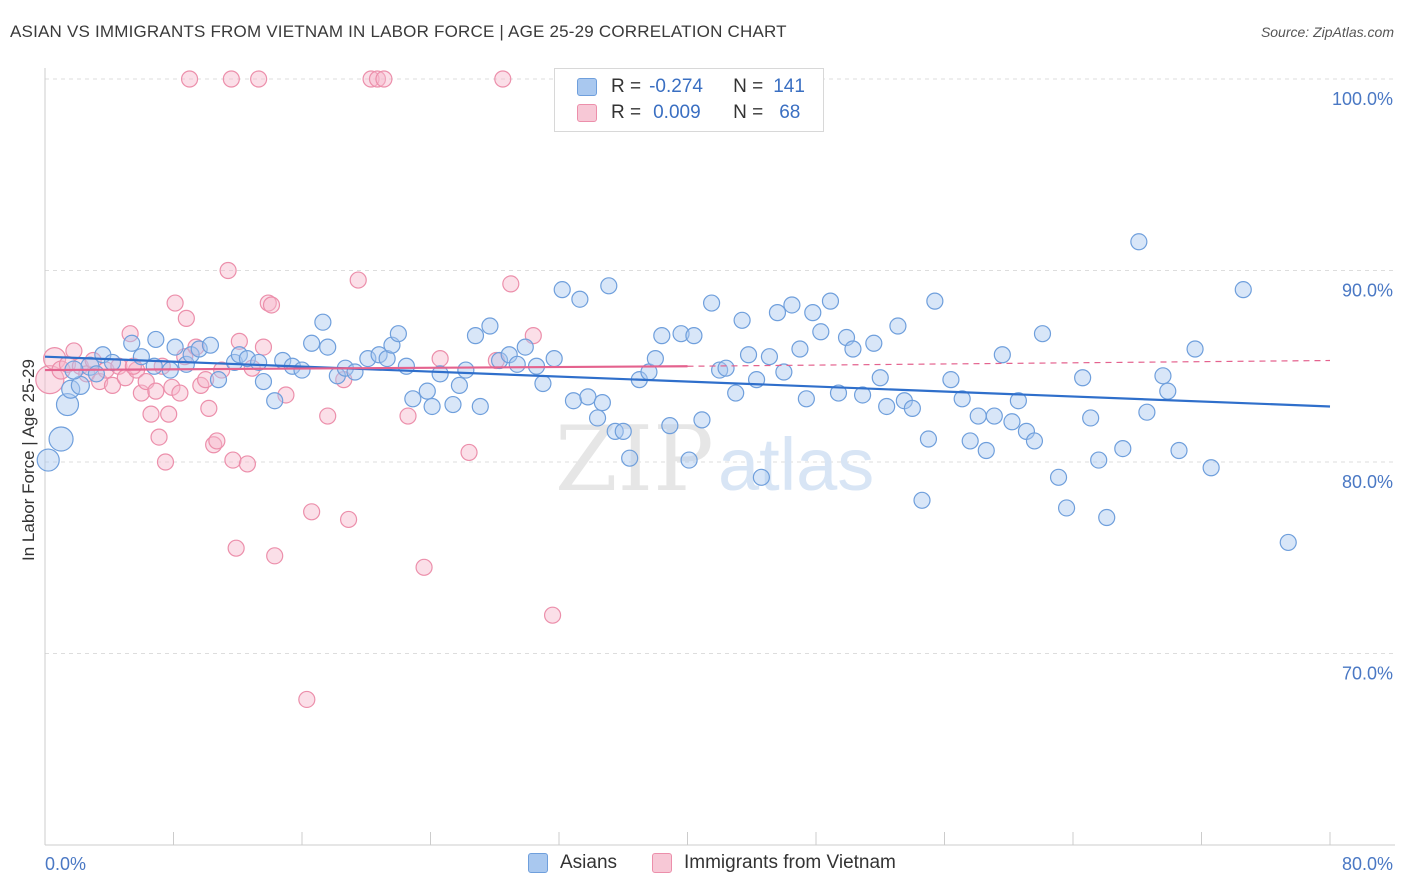  I want to click on legend-item-vietnam: Immigrants from Vietnam, so click(774, 863).